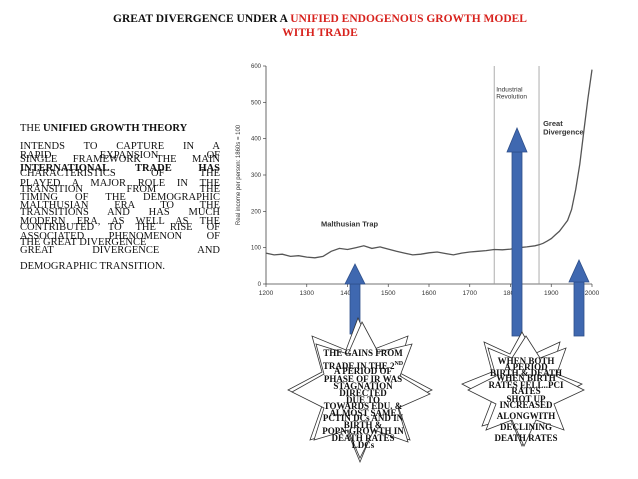  Describe the element at coordinates (239, 174) in the screenshot. I see `y-axis-label: Real income per person: 1860s = 100` at that location.